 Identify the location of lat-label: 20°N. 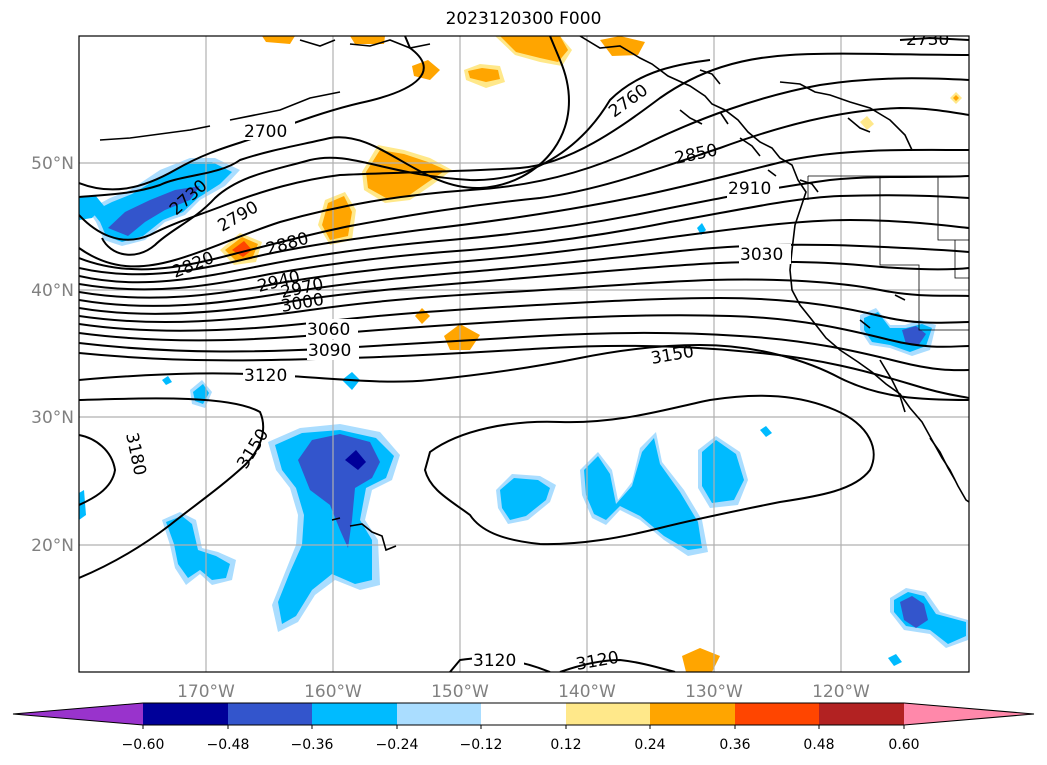
(52, 546).